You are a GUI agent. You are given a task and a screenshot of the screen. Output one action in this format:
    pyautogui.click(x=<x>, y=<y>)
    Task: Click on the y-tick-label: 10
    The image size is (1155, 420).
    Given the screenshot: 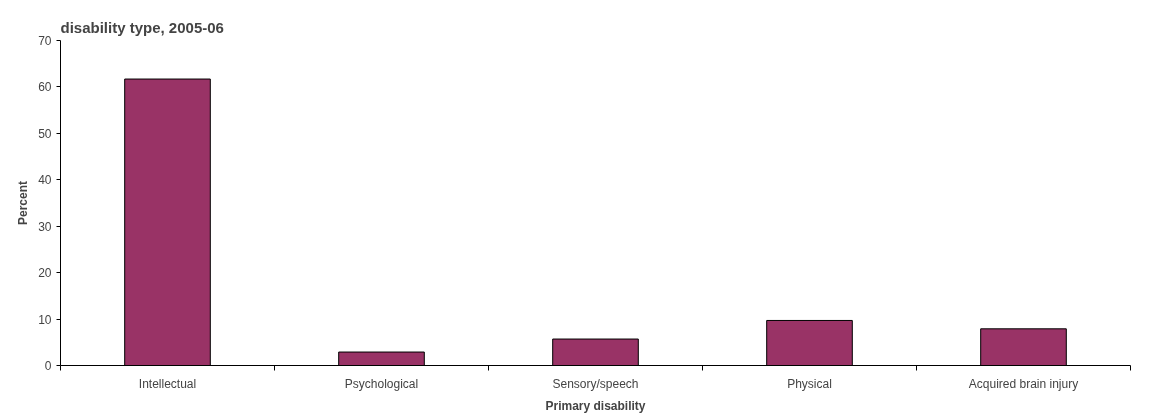 What is the action you would take?
    pyautogui.click(x=45, y=319)
    